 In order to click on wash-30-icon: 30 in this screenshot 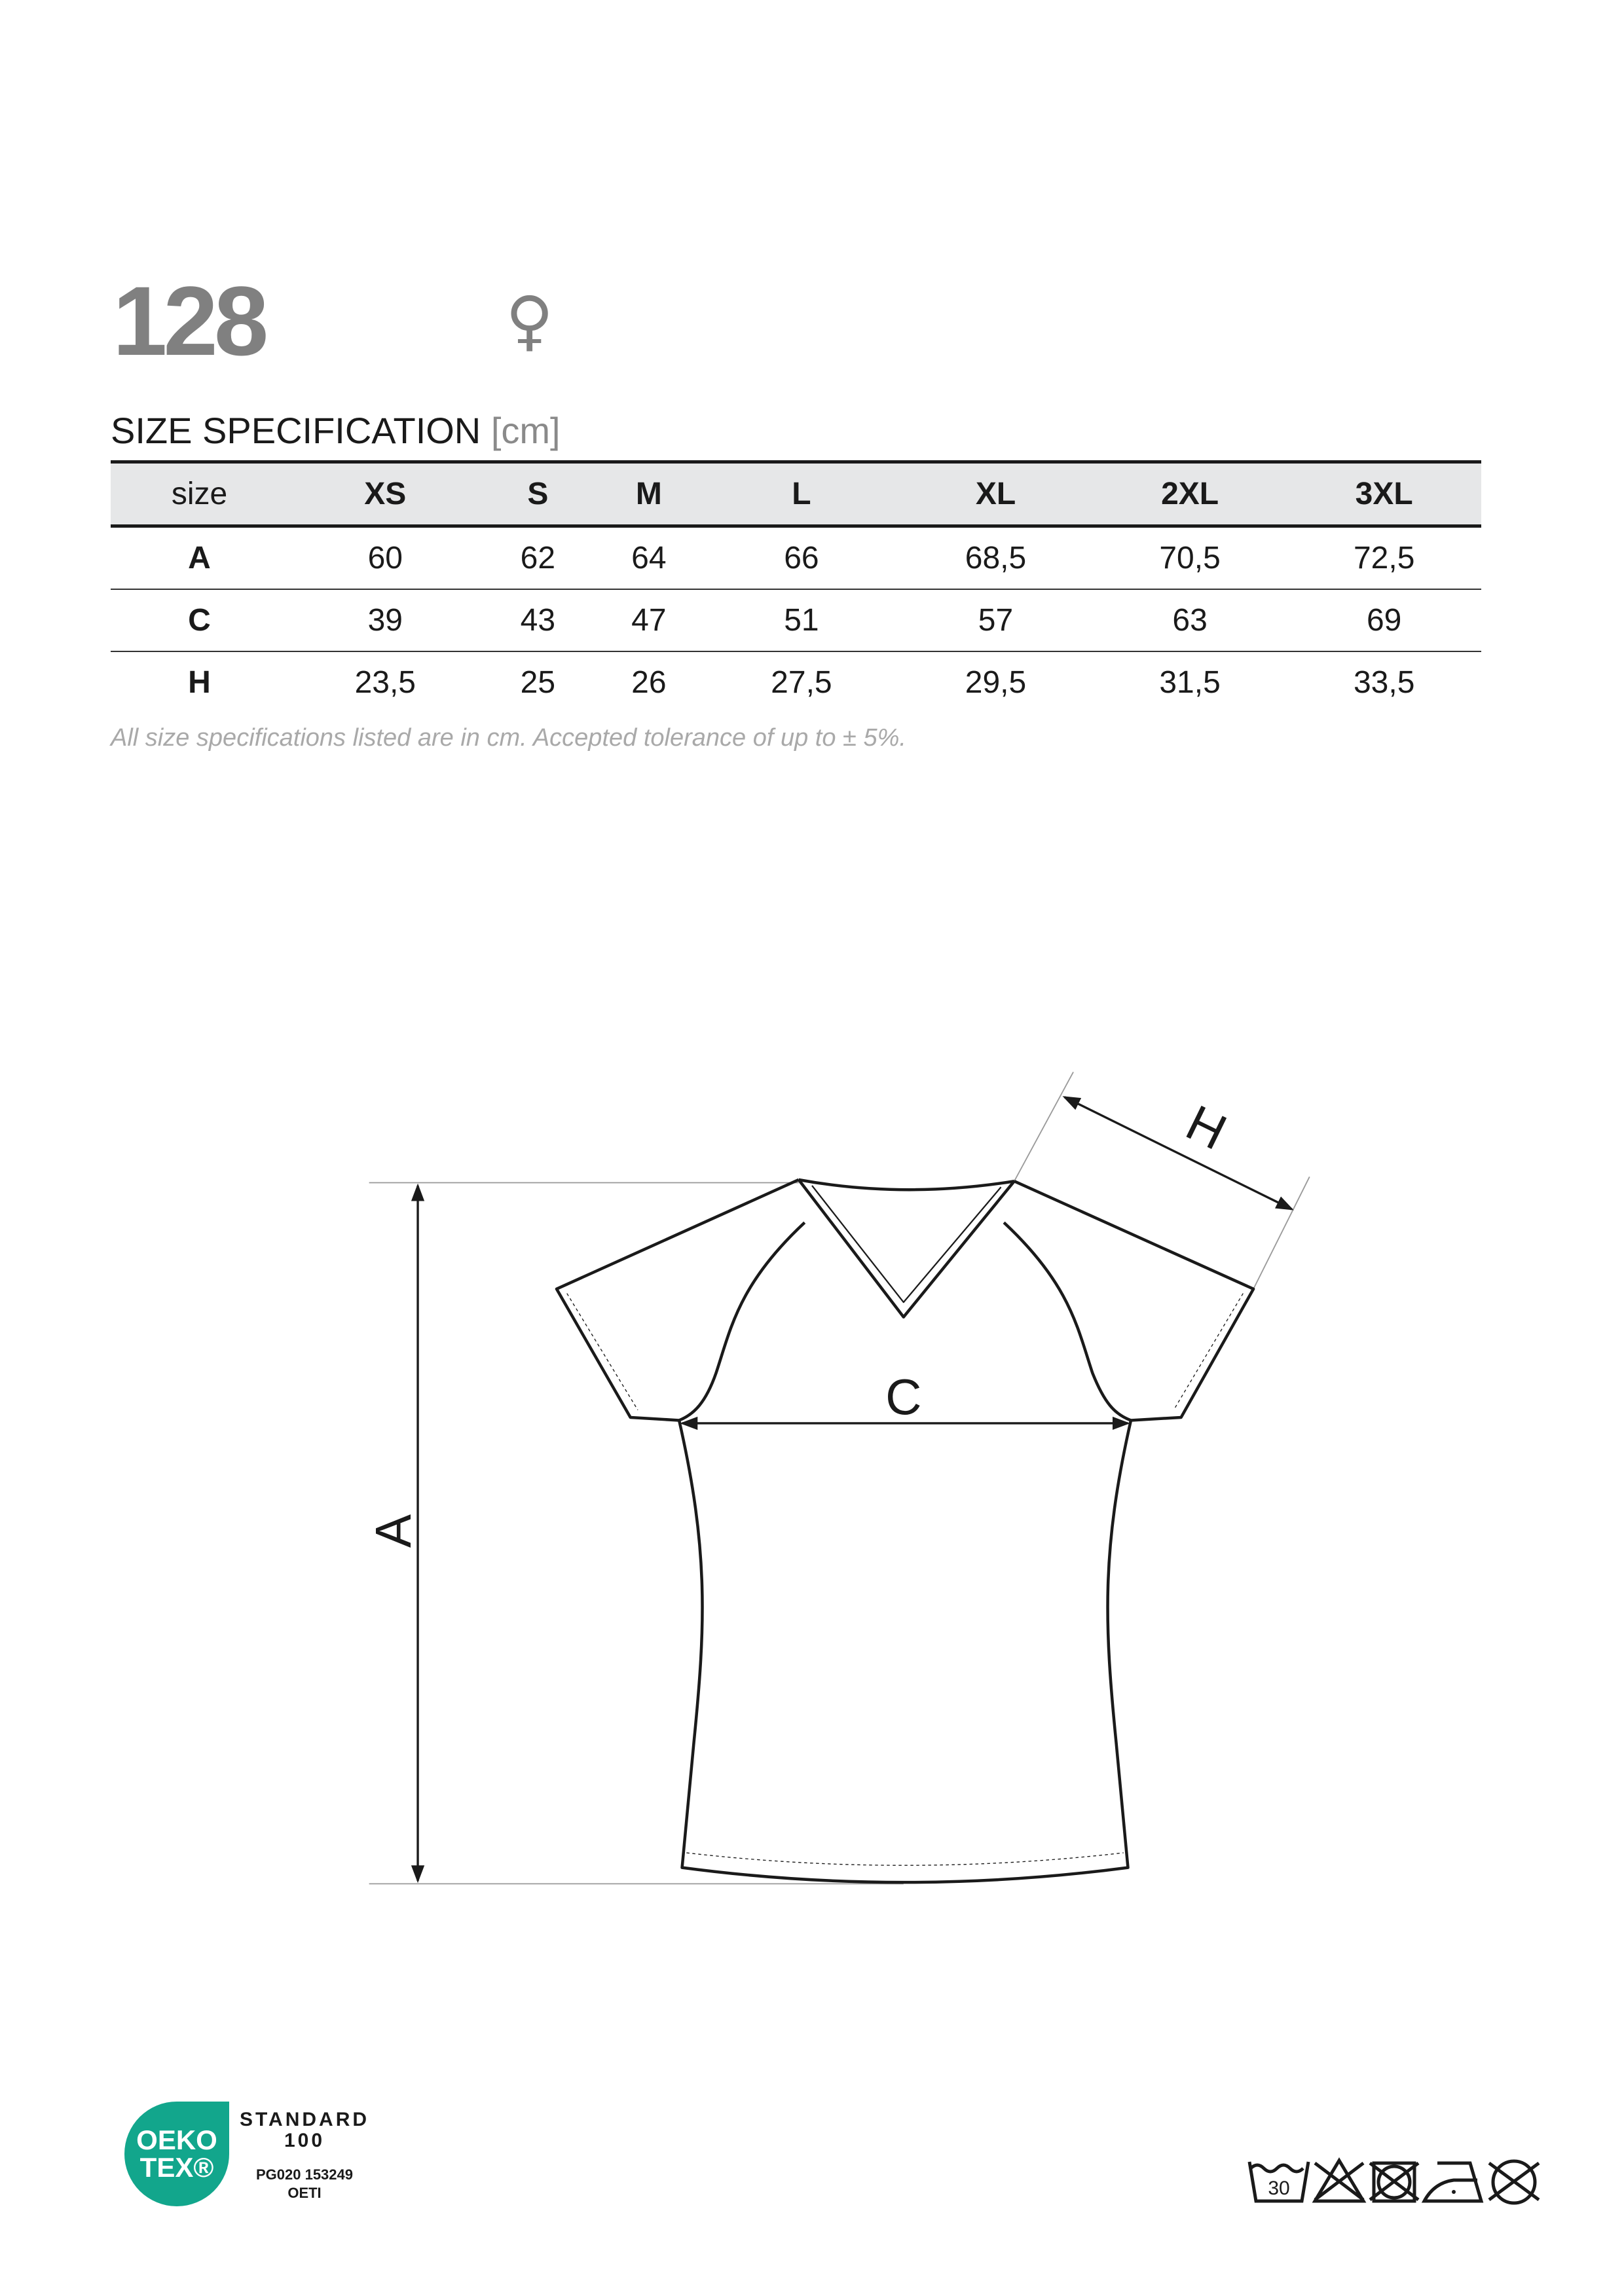, I will do `click(1278, 2182)`.